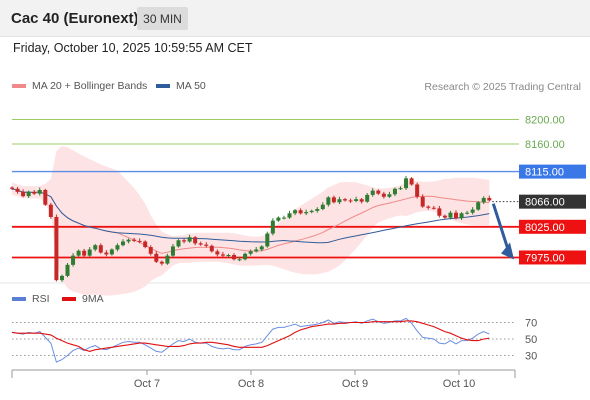  Describe the element at coordinates (19, 299) in the screenshot. I see `legend-rsi-swatch` at that location.